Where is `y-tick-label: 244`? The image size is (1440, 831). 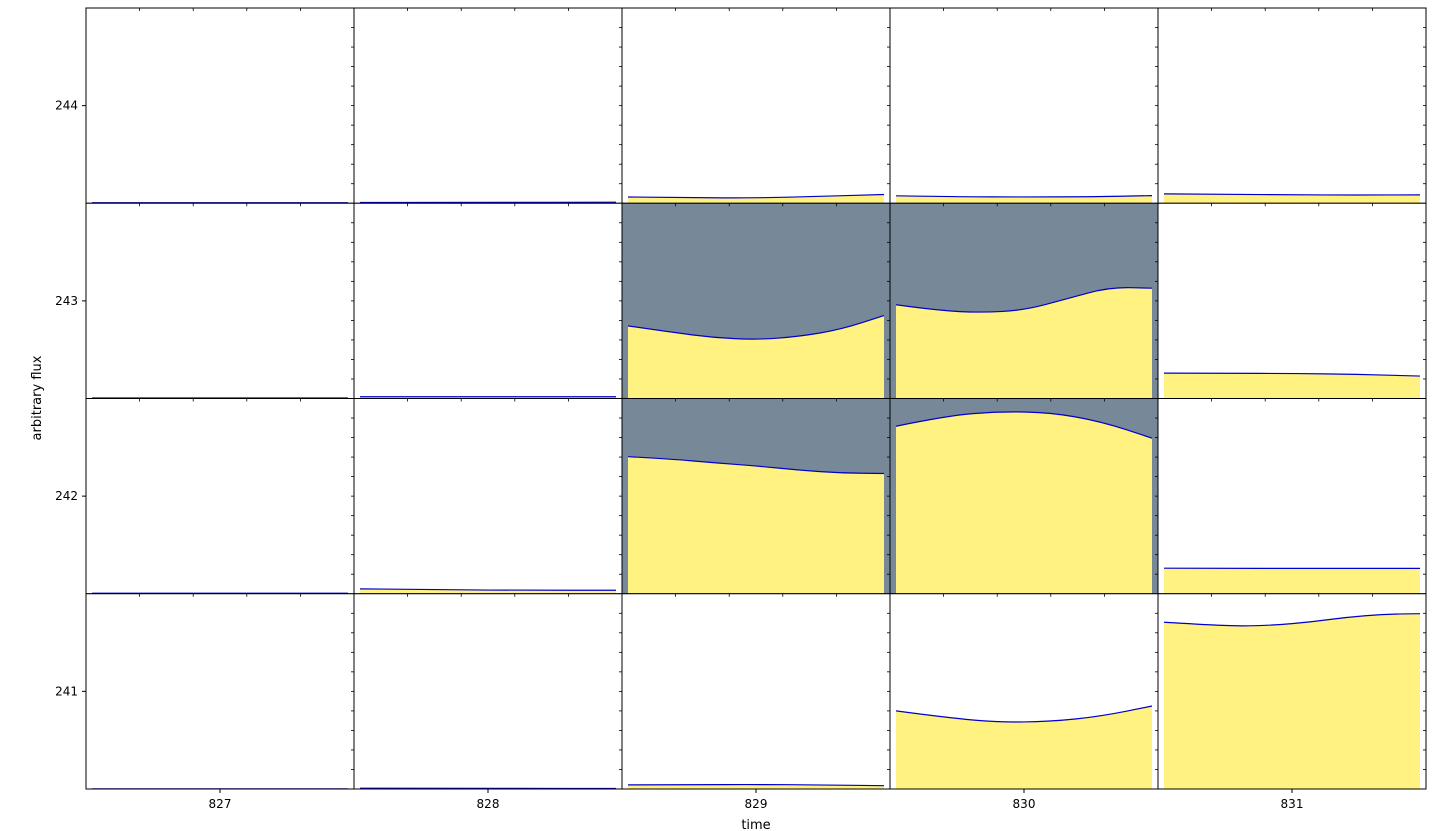 y-tick-label: 244 is located at coordinates (66, 106).